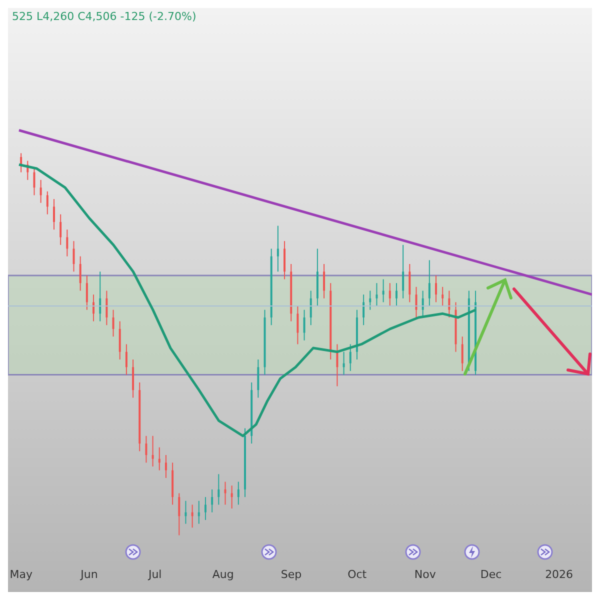  What do you see at coordinates (559, 574) in the screenshot?
I see `x-tick-label: 2026` at bounding box center [559, 574].